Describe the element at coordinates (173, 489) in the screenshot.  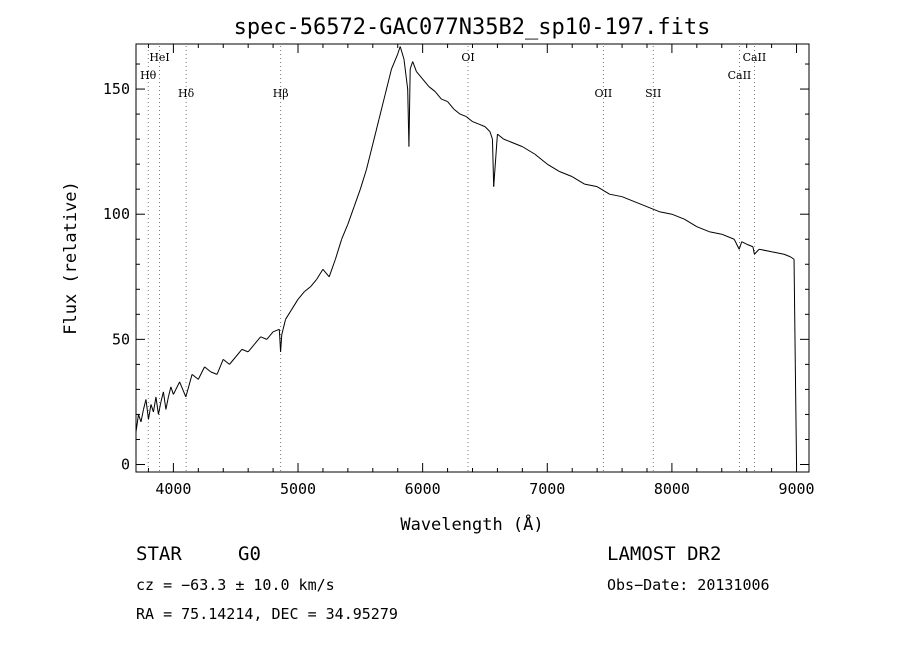
I see `x-tick-label: 4000` at that location.